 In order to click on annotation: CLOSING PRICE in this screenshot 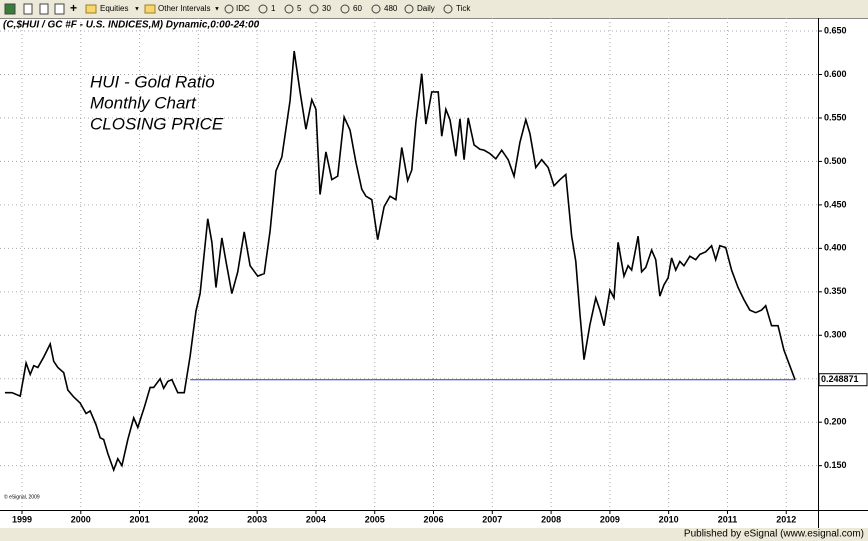, I will do `click(157, 123)`.